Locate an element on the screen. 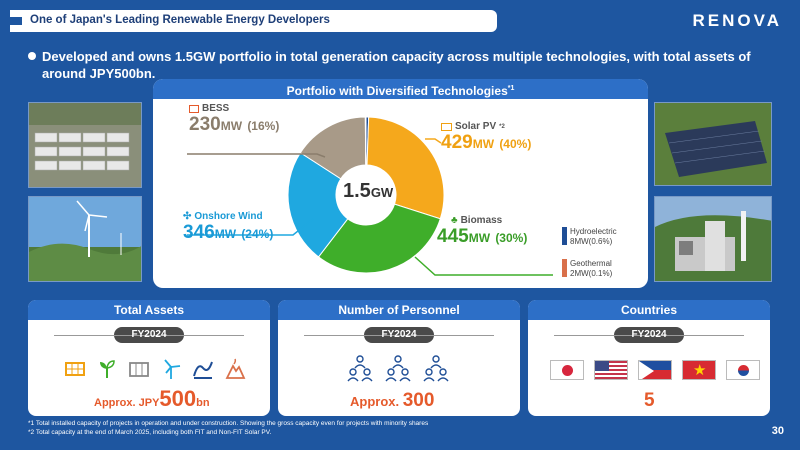 Image resolution: width=800 pixels, height=450 pixels. wind-turbine-icon is located at coordinates (172, 369).